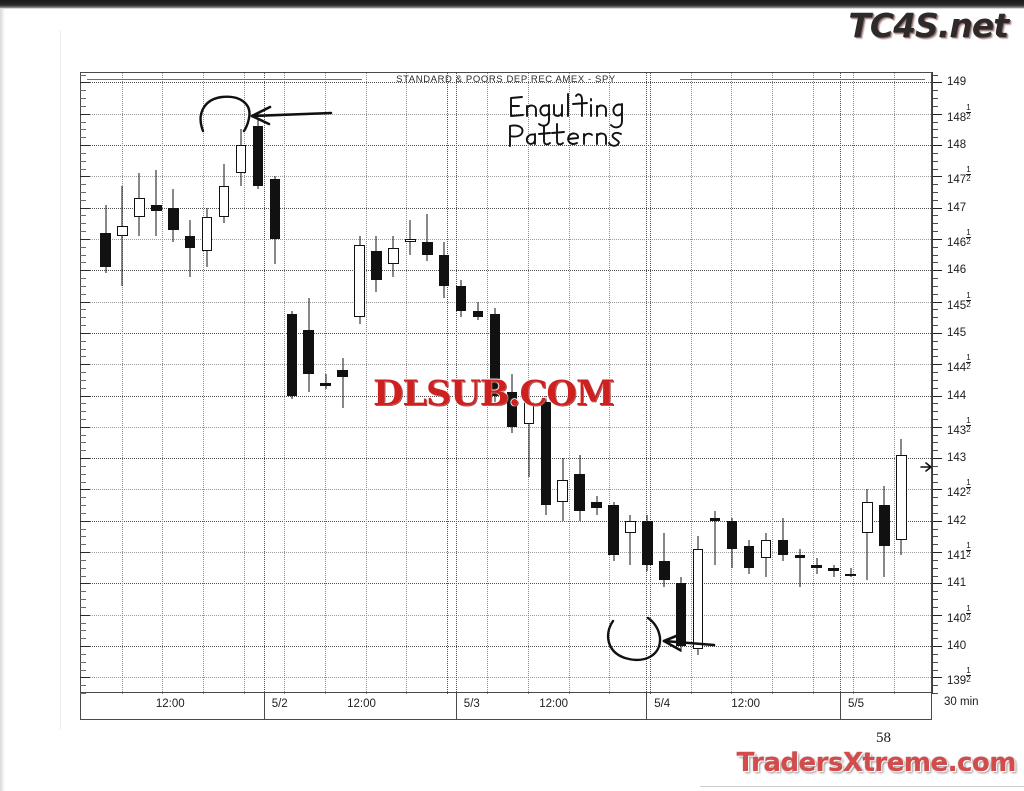  What do you see at coordinates (512, 4) in the screenshot?
I see `scan-top-edge` at bounding box center [512, 4].